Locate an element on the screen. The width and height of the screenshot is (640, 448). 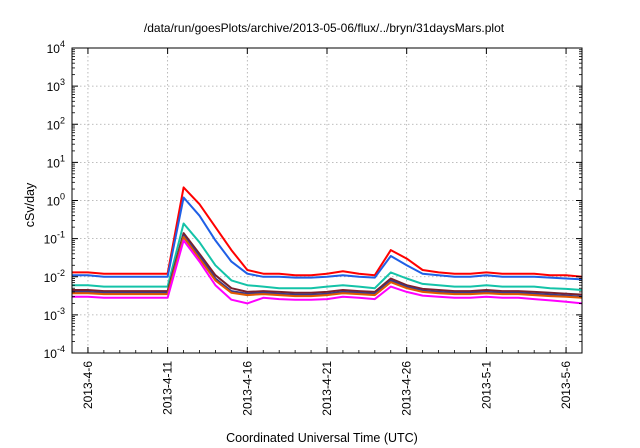
x-tick-label: 2013-4-6 is located at coordinates (88, 385).